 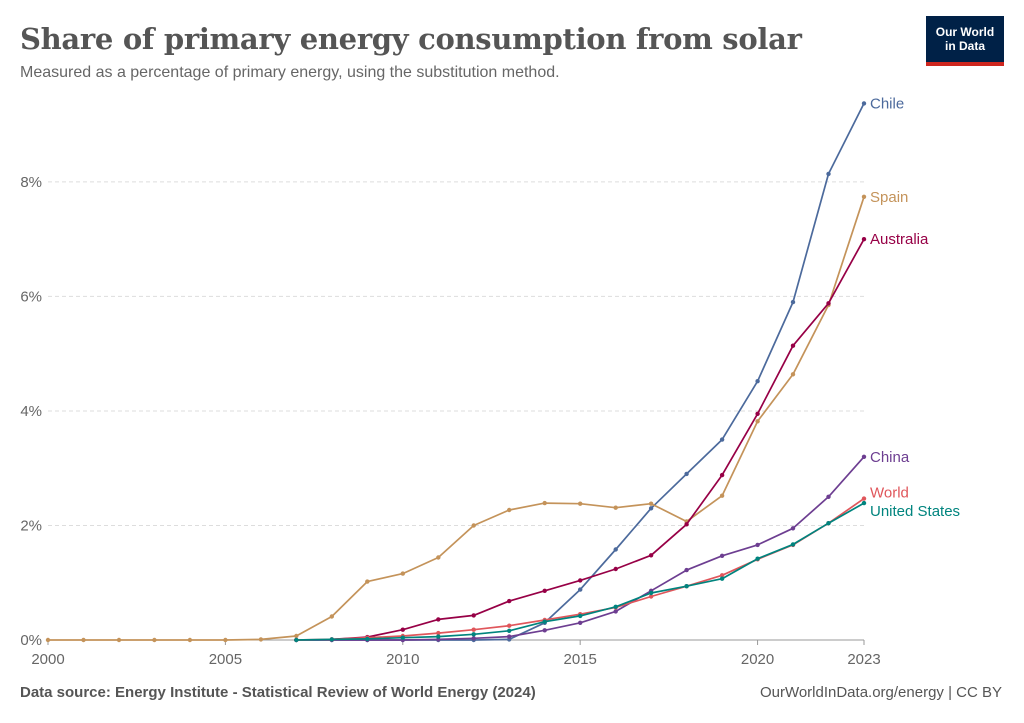 I want to click on credit-link: OurWorldInData.org/energy | CC BY, so click(x=880, y=692).